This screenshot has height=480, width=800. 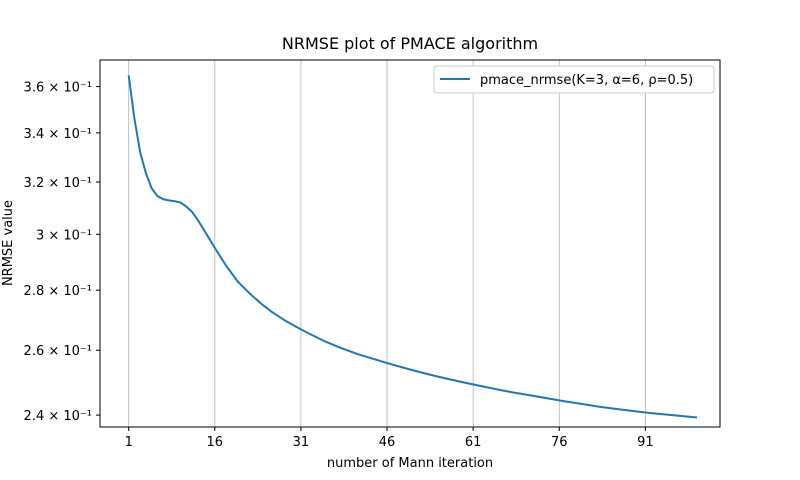 What do you see at coordinates (559, 442) in the screenshot?
I see `x-tick-label: 76` at bounding box center [559, 442].